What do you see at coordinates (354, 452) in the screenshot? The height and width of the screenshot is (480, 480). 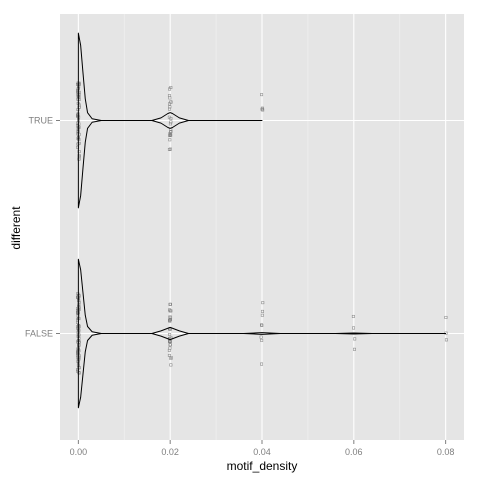 I see `x-tick-label: 0.06` at bounding box center [354, 452].